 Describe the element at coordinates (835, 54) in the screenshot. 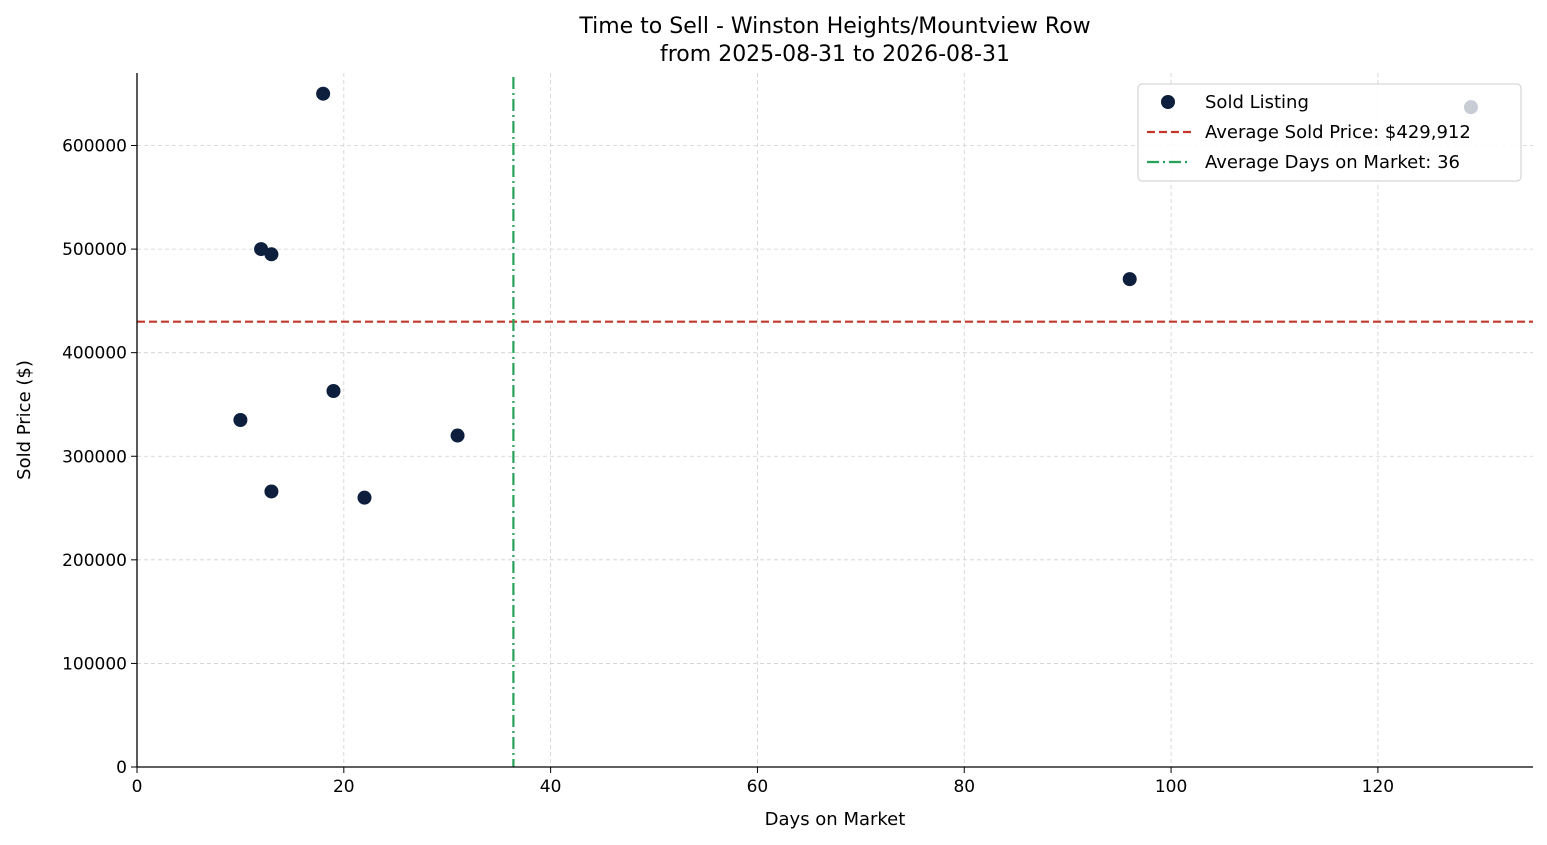

I see `chart-subtitle: from 2025-08-31 to 2026-08-31` at that location.